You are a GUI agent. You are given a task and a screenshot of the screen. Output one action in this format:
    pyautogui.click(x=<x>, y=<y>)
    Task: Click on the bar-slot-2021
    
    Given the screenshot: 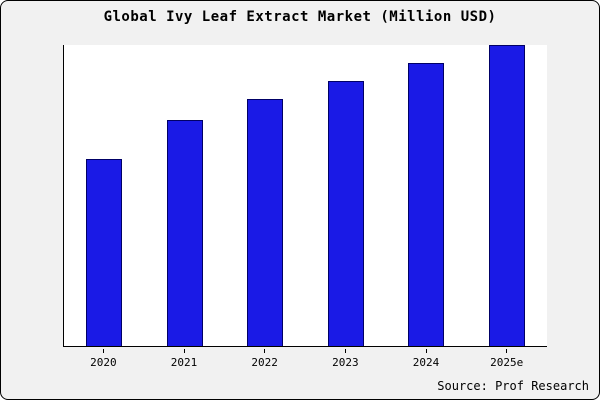 What is the action you would take?
    pyautogui.click(x=185, y=195)
    